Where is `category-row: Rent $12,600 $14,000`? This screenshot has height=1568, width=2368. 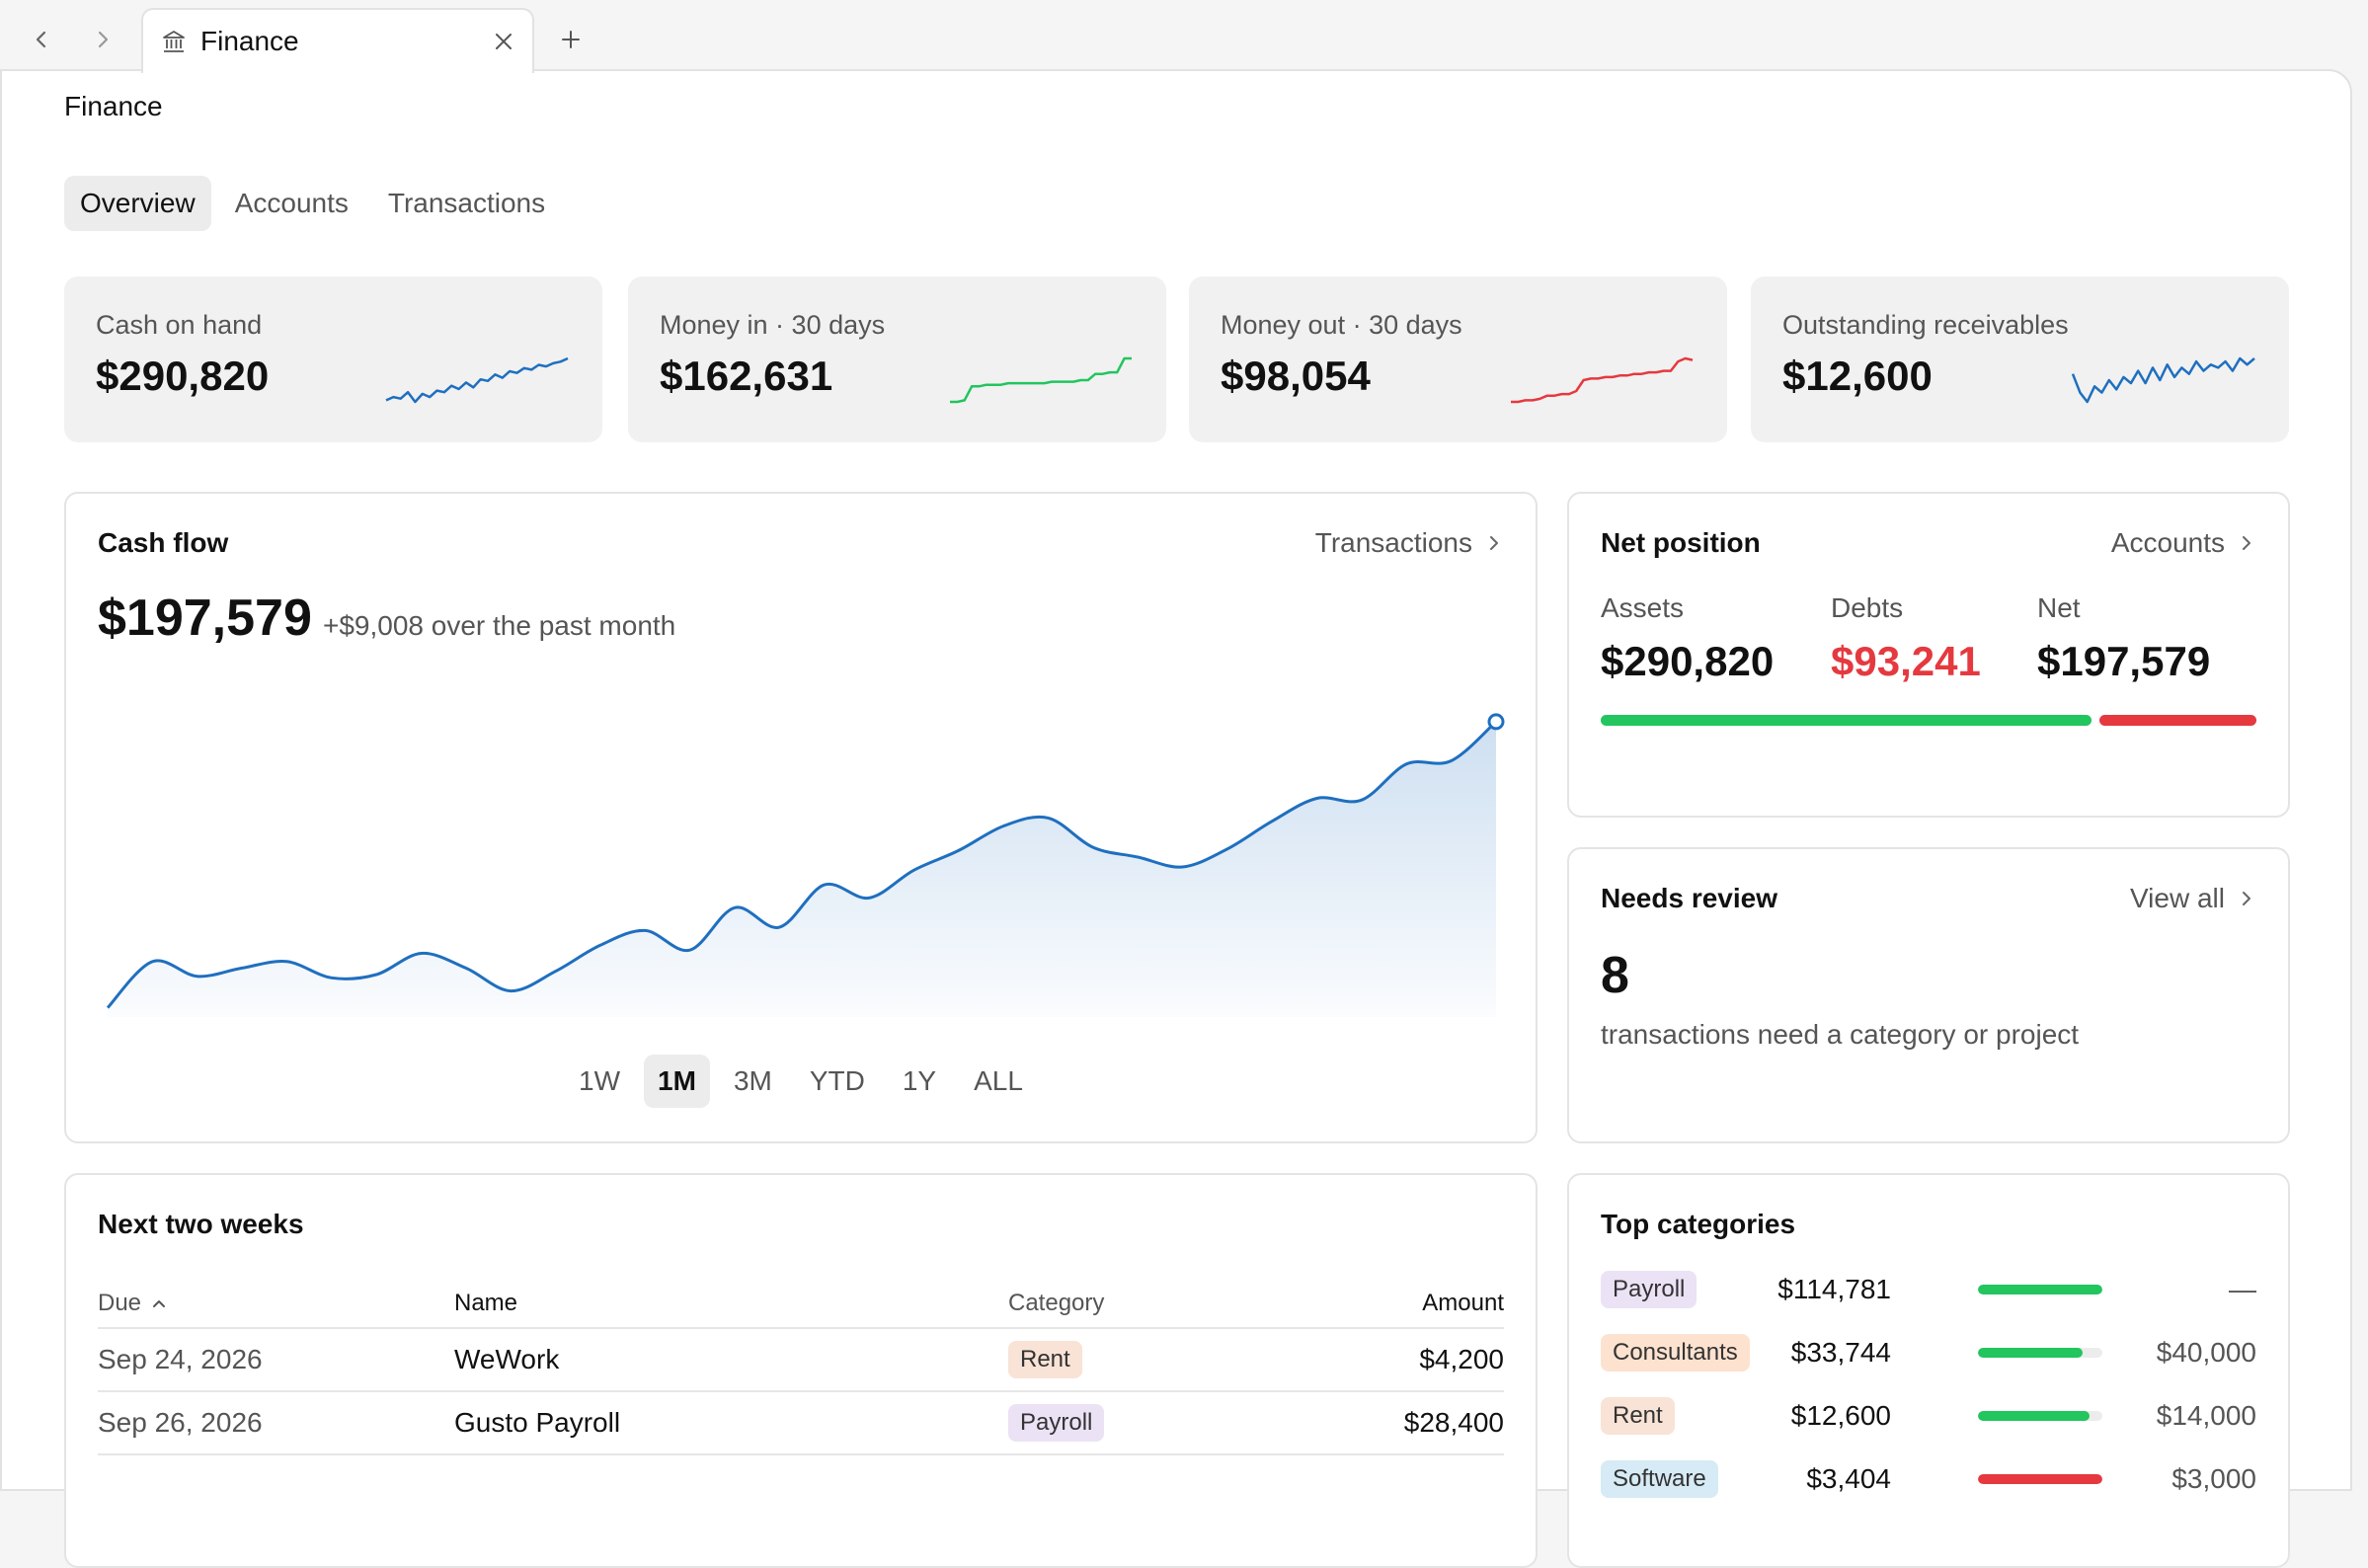
category-row: Rent $12,600 $14,000 is located at coordinates (1928, 1416).